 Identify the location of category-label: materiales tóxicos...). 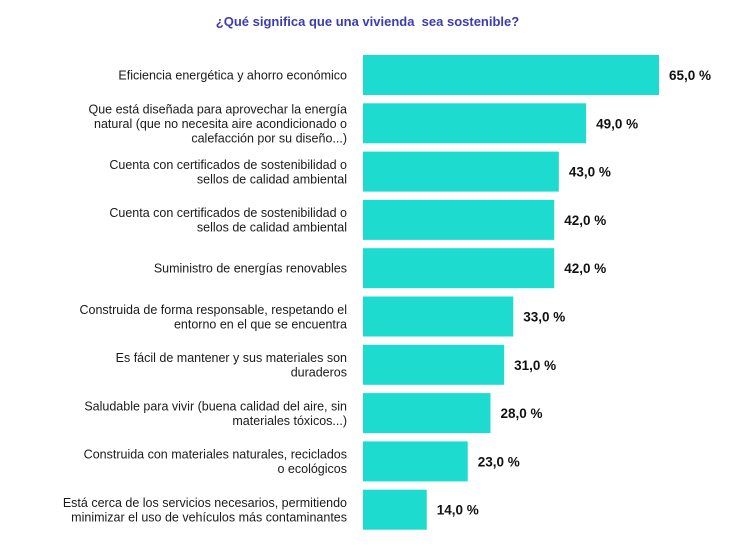
(289, 421).